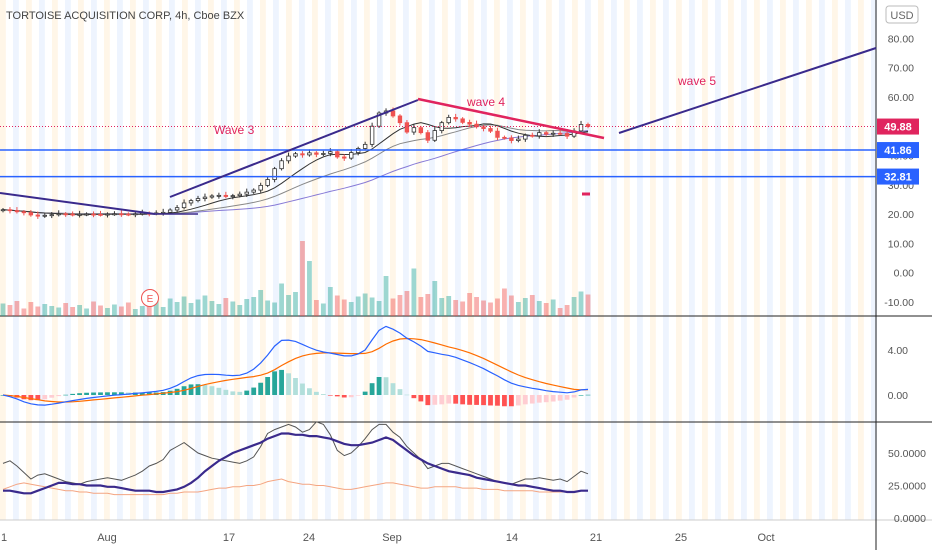  I want to click on price-label-box, so click(898, 176).